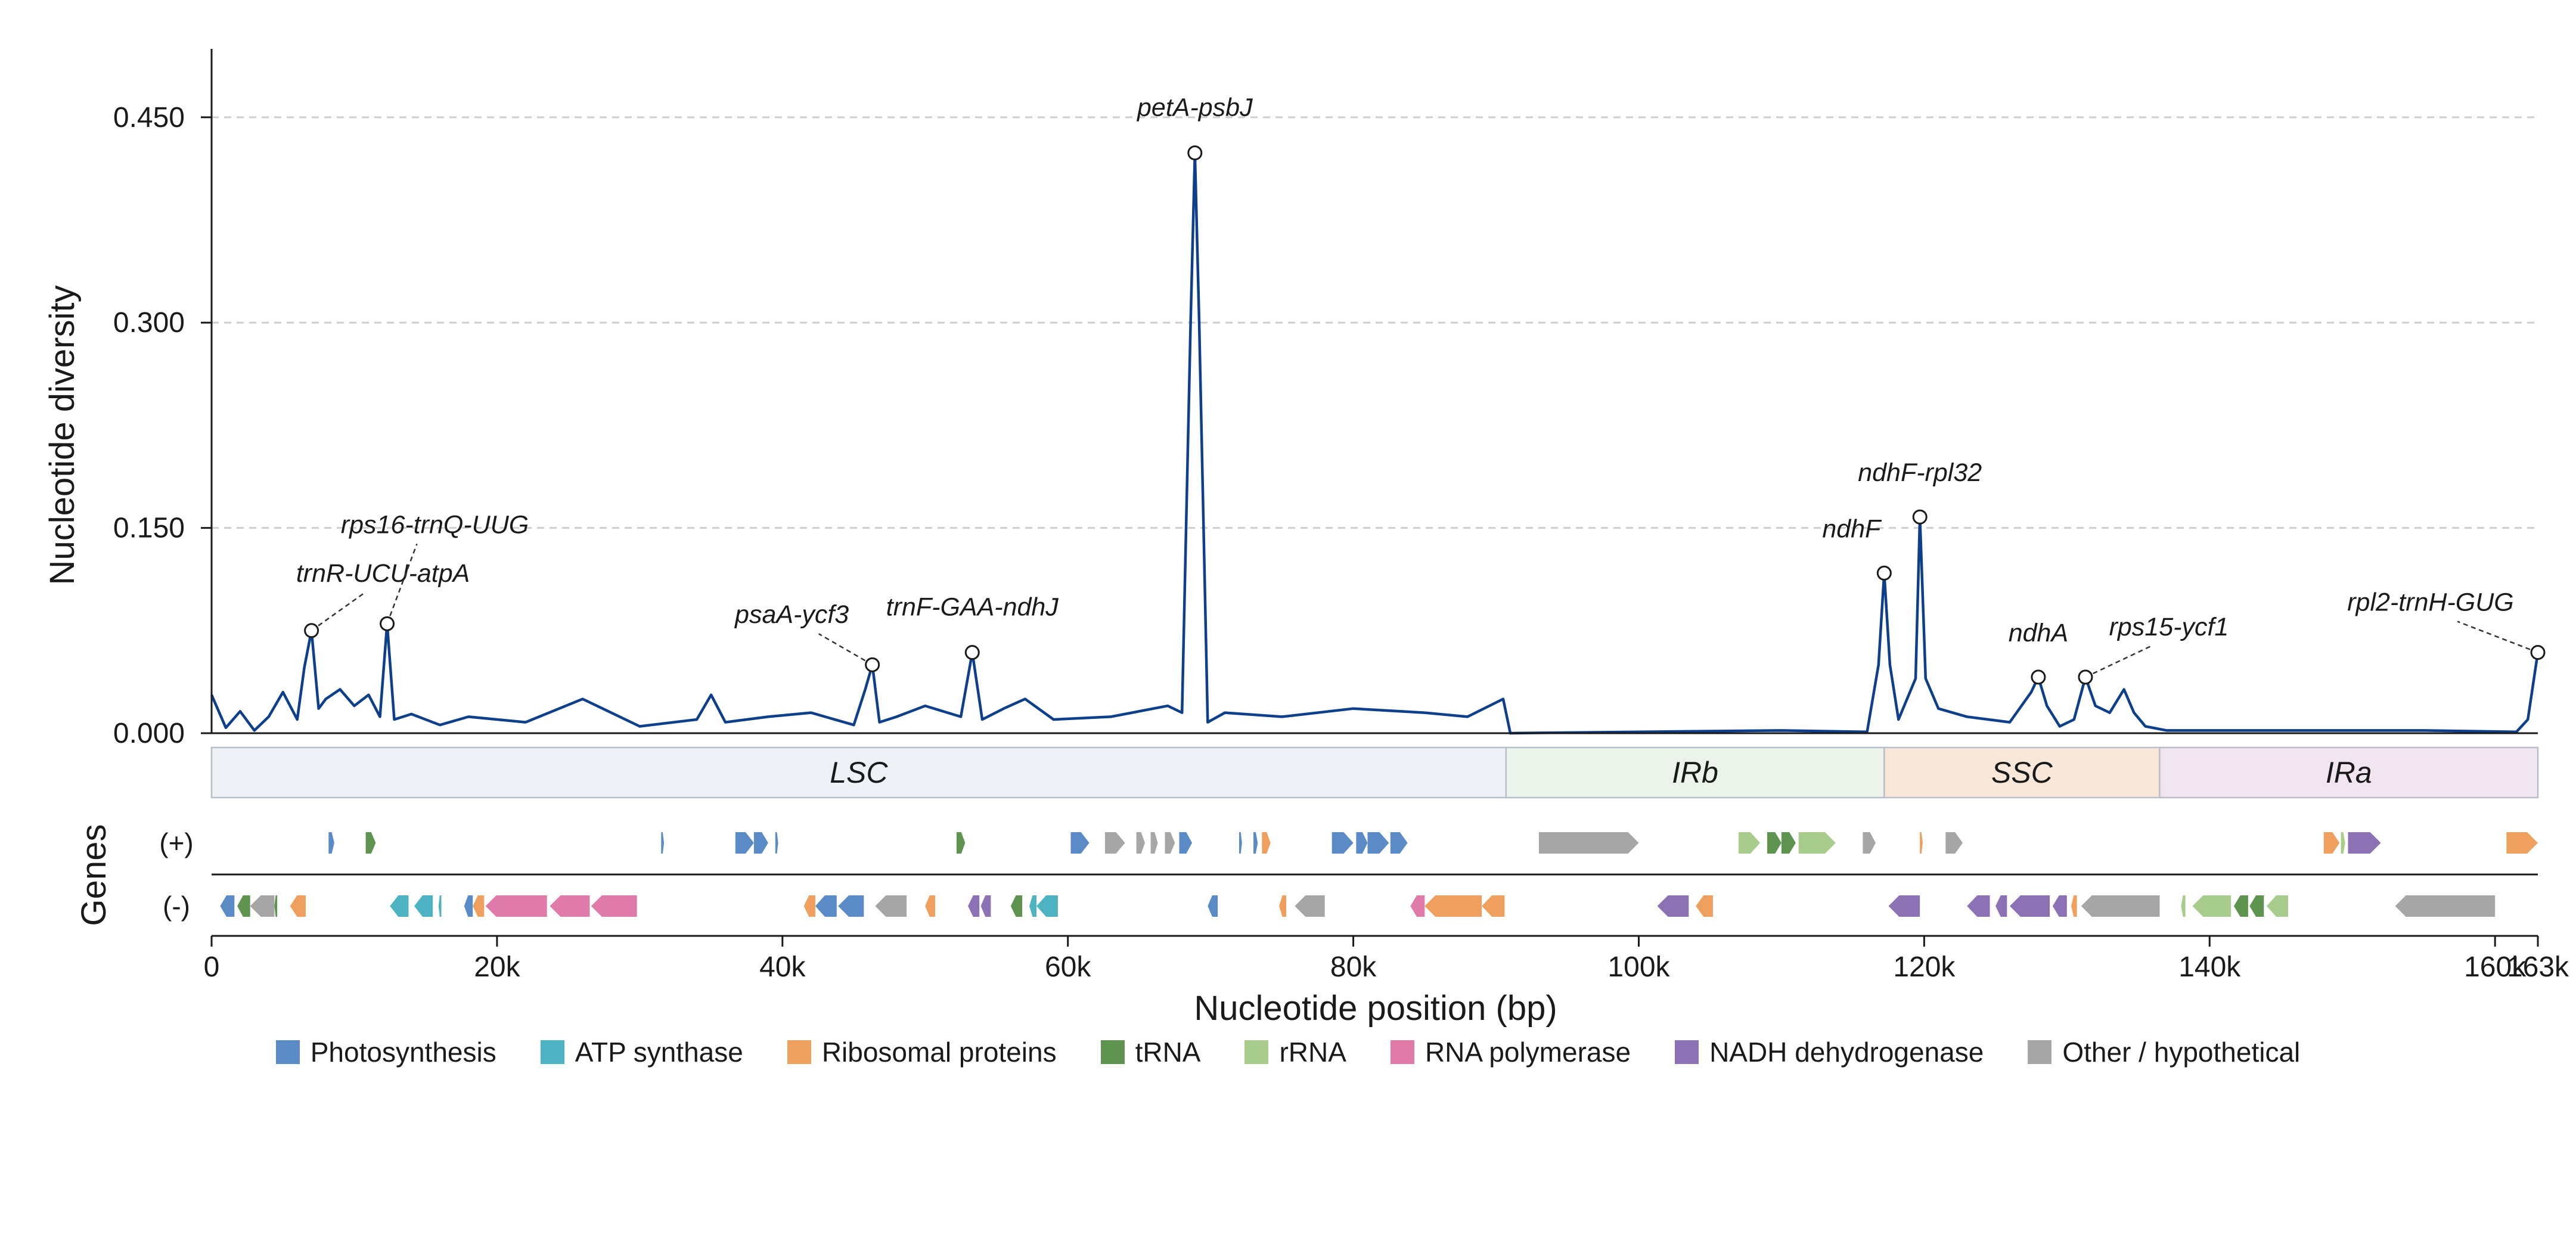 This screenshot has width=2576, height=1253. Describe the element at coordinates (1528, 1052) in the screenshot. I see `legend-label: RNA polymerase` at that location.